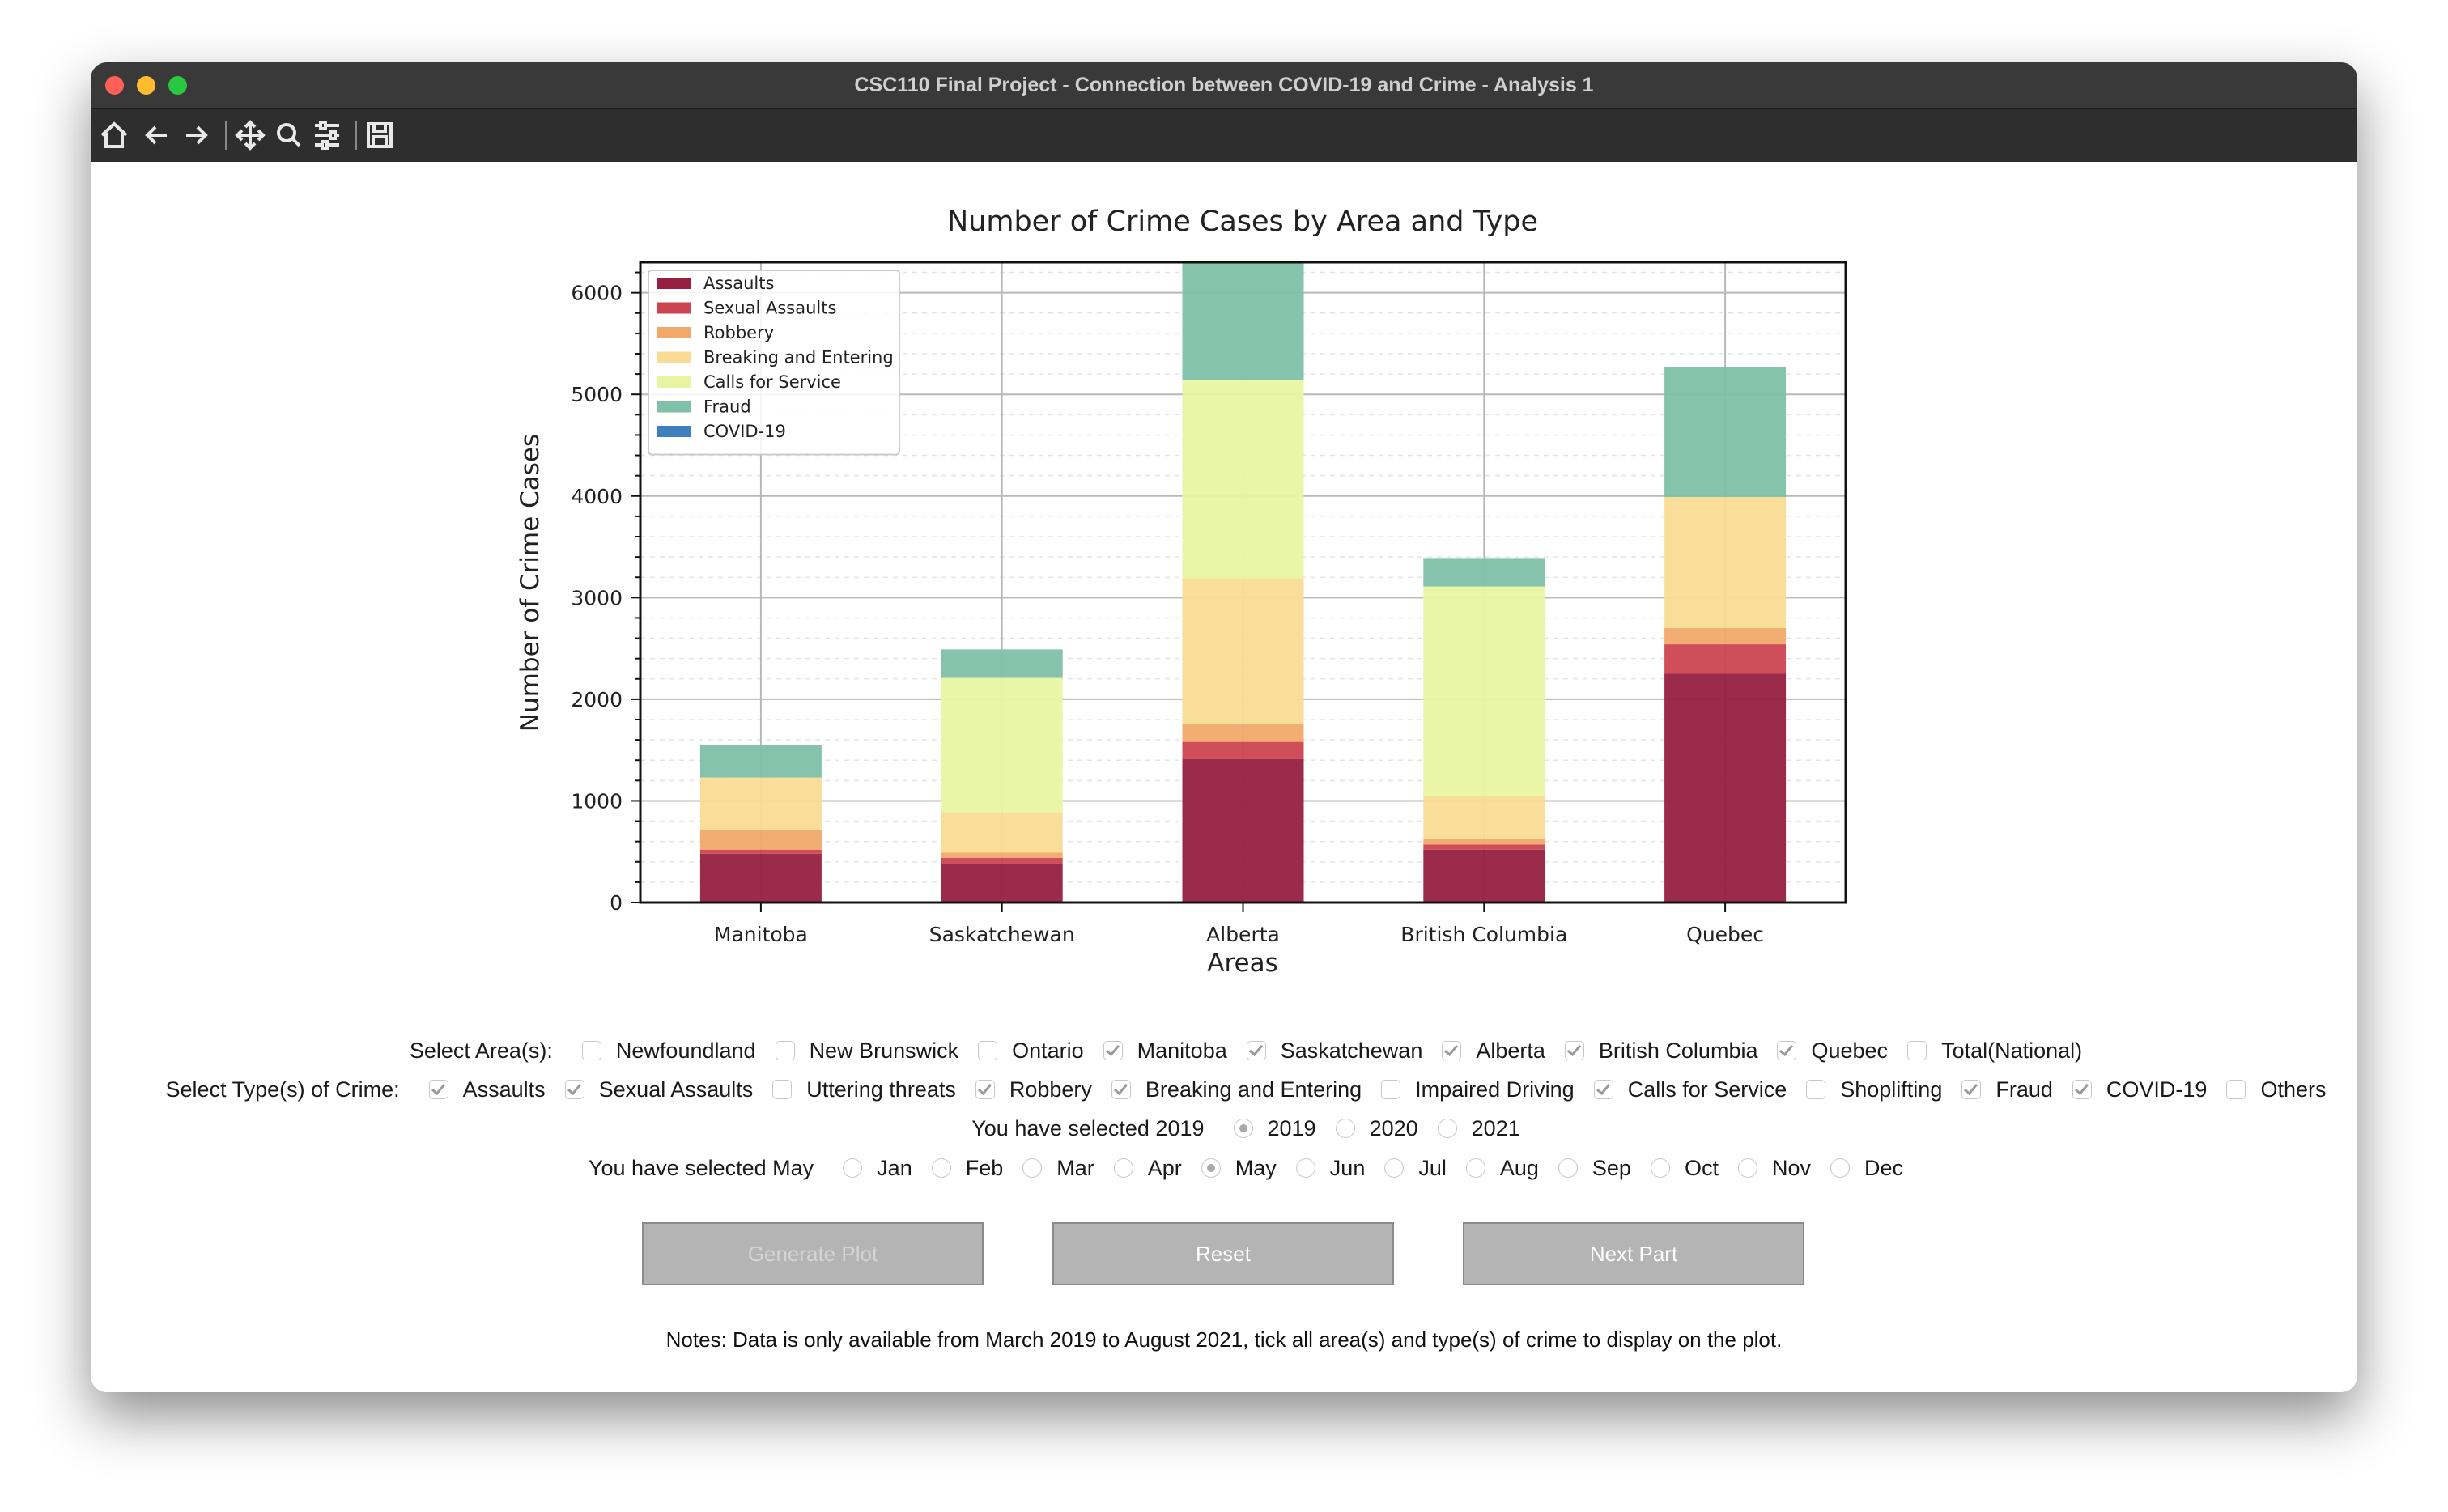  Describe the element at coordinates (380, 135) in the screenshot. I see `save-button` at that location.